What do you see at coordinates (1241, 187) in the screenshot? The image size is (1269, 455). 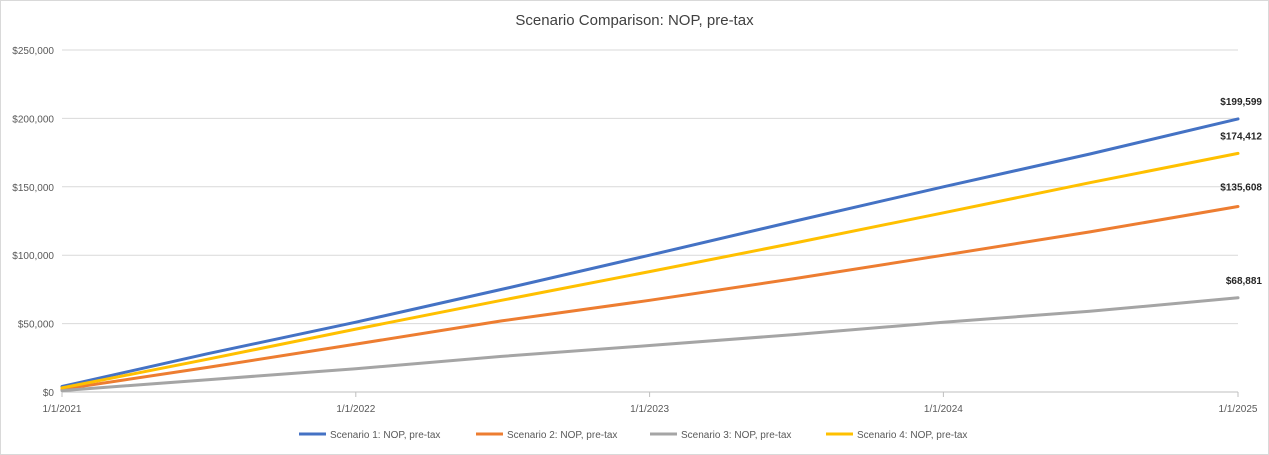 I see `data-label-2: $135,608` at bounding box center [1241, 187].